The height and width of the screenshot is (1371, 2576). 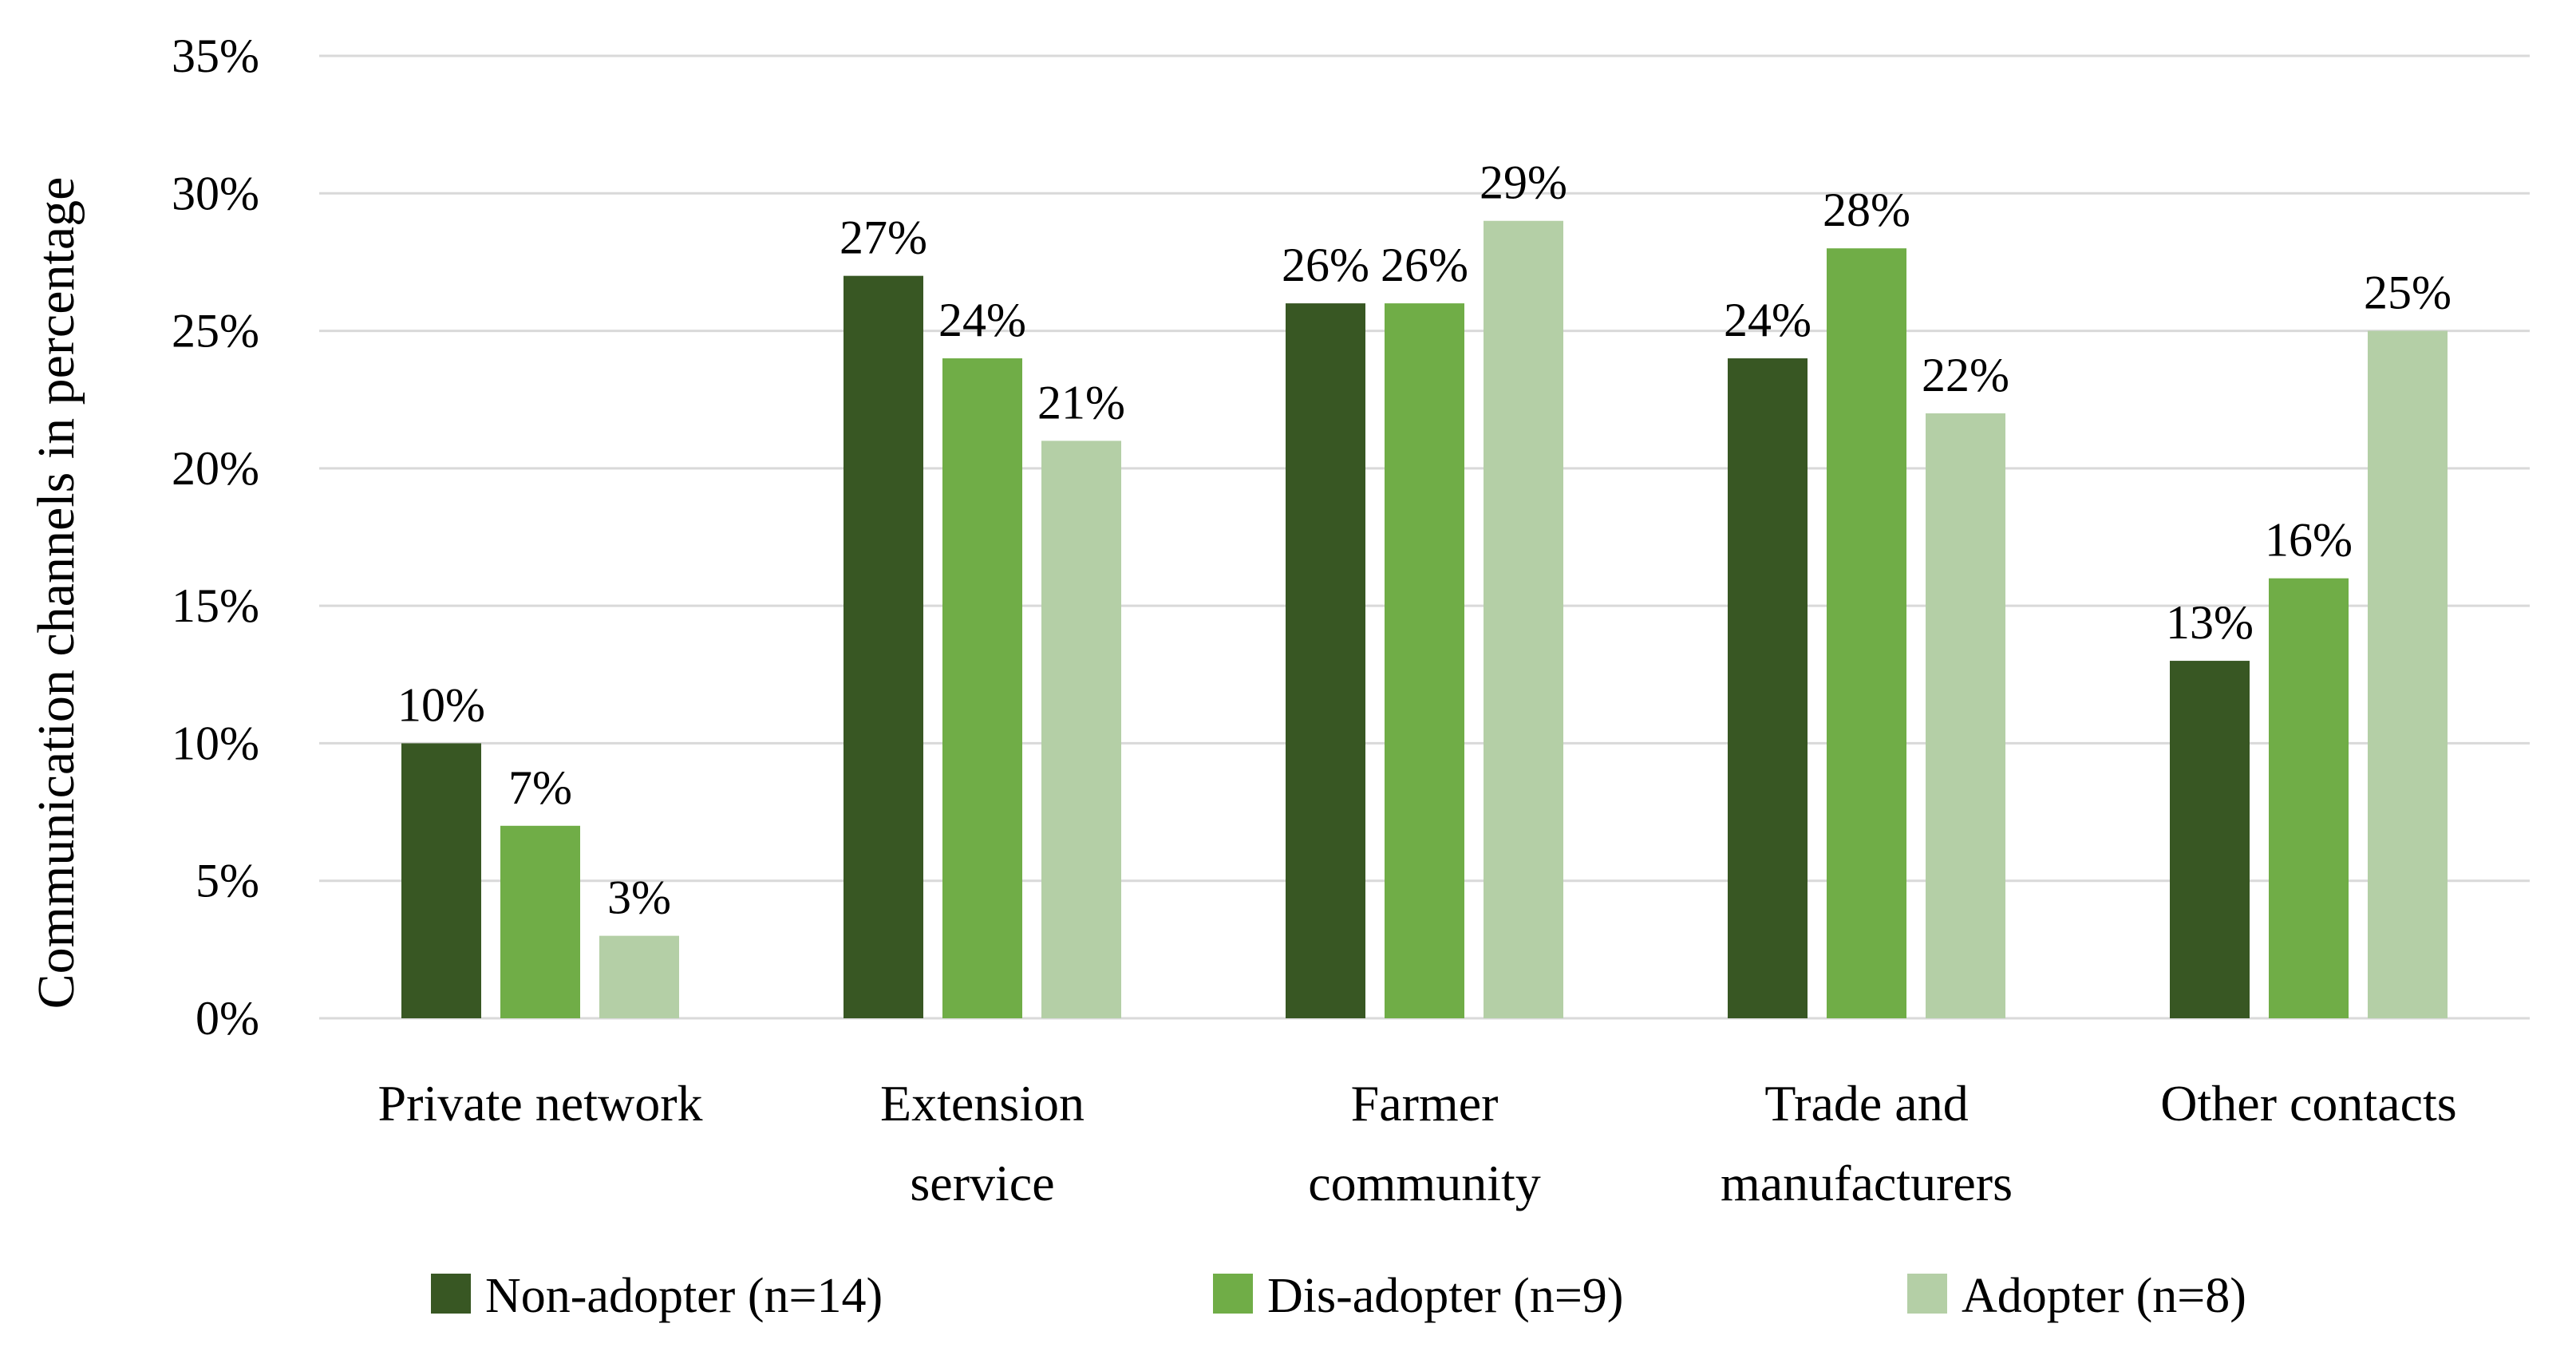 I want to click on data-label: 27%, so click(x=883, y=238).